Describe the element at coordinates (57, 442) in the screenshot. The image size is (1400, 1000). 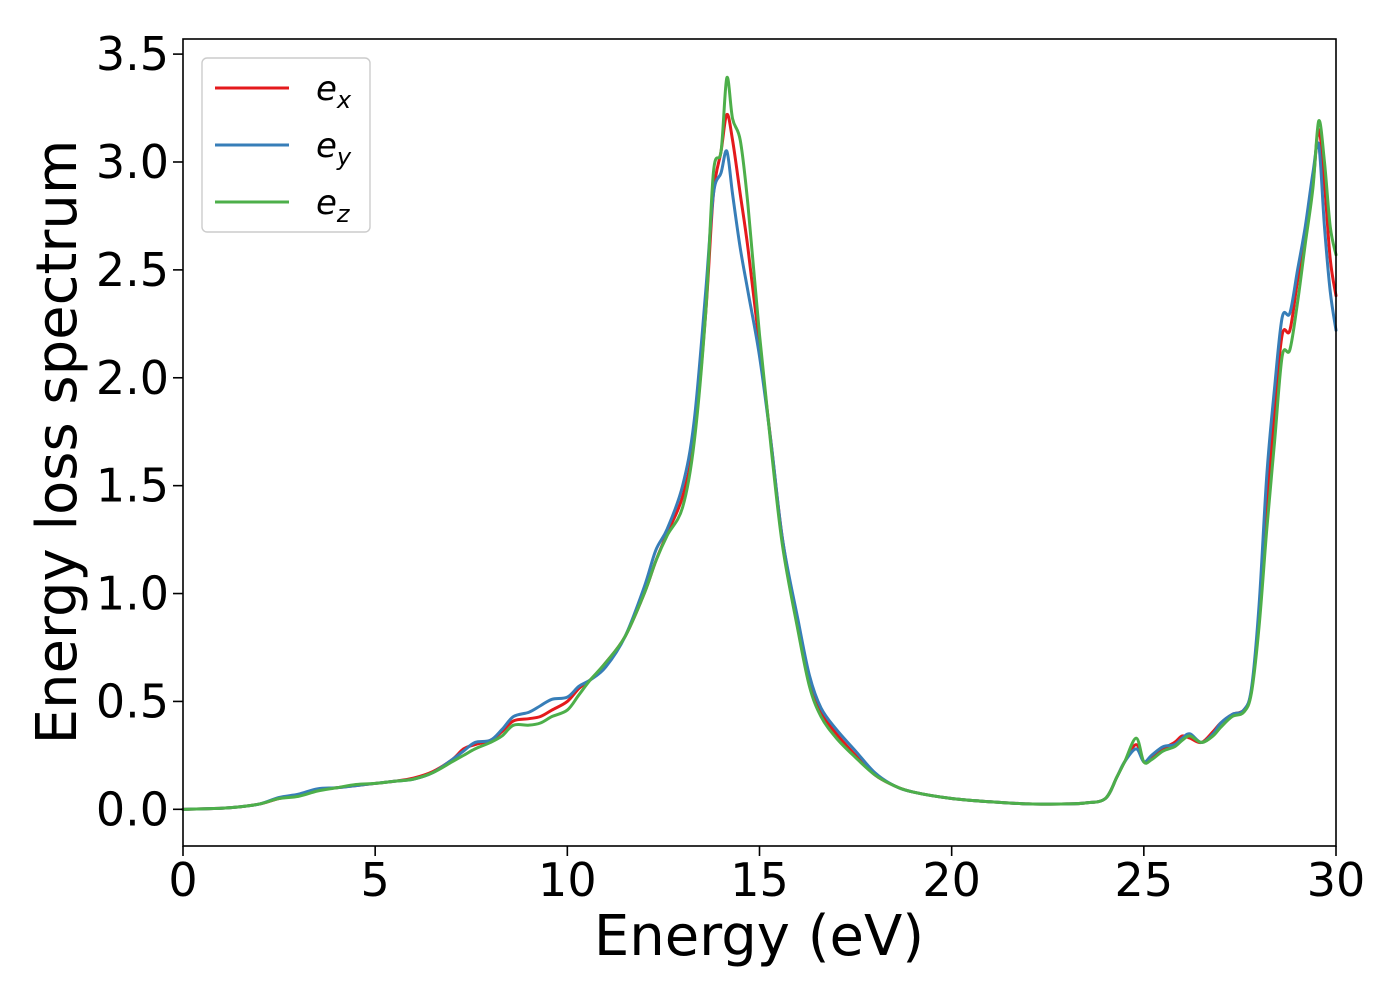
I see `y-axis-label: Energy loss spectrum` at that location.